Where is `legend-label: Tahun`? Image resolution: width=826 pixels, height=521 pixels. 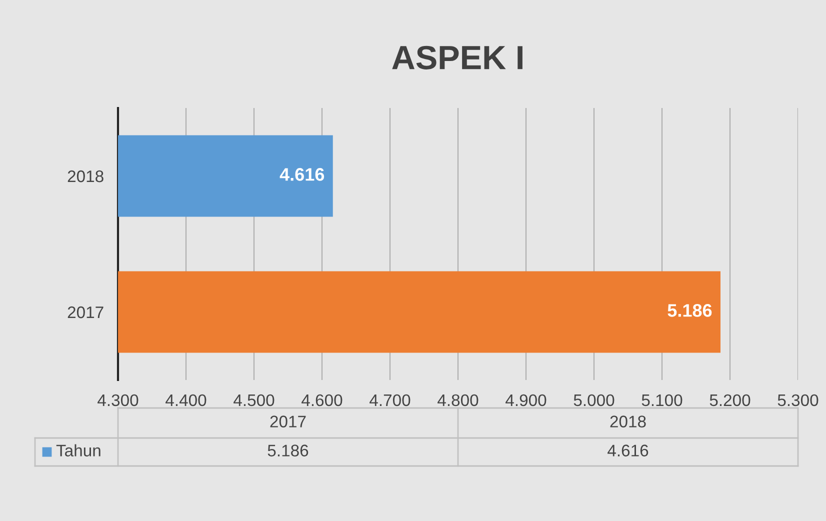 legend-label: Tahun is located at coordinates (78, 450).